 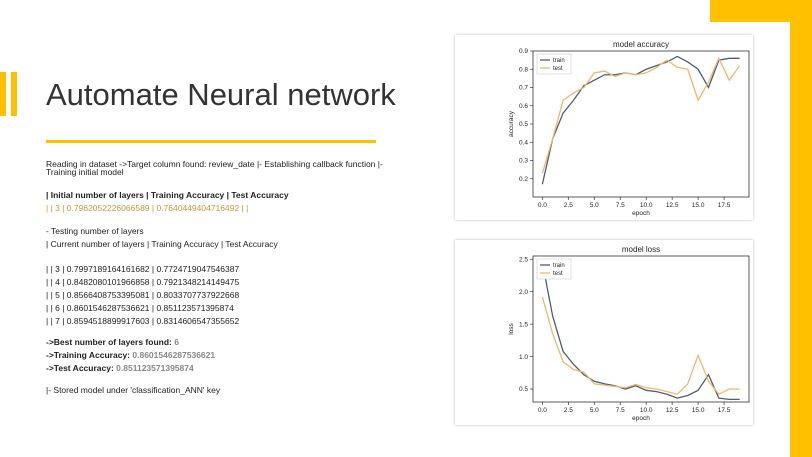 I want to click on train-accuracy-value: 0.8601546287536621, so click(x=174, y=355).